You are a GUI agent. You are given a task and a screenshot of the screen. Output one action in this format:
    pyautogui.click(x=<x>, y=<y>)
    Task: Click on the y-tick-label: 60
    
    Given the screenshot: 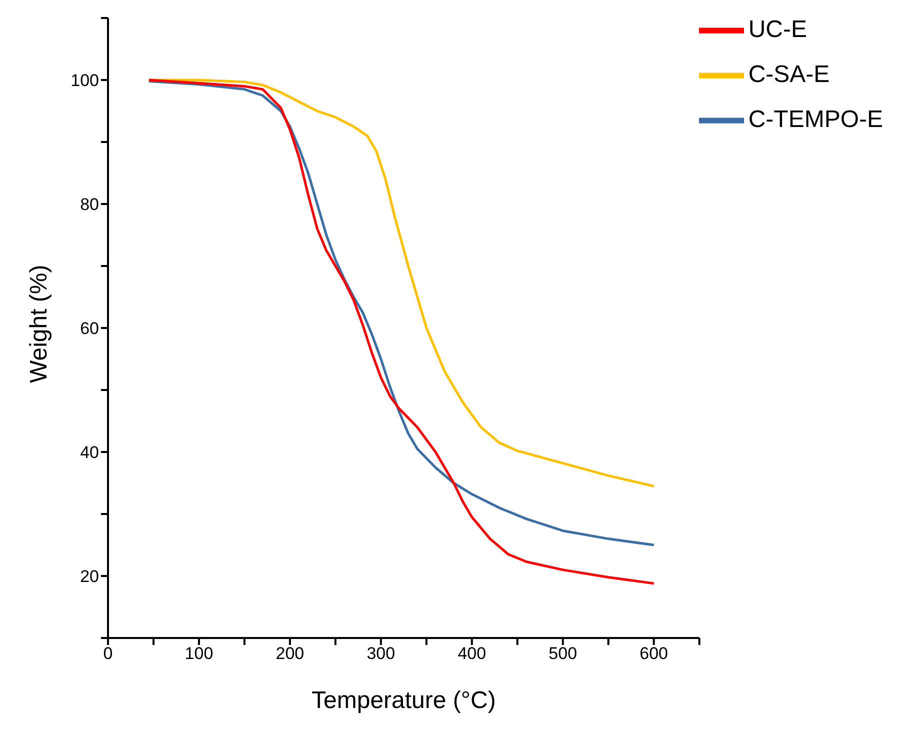 What is the action you would take?
    pyautogui.click(x=89, y=328)
    